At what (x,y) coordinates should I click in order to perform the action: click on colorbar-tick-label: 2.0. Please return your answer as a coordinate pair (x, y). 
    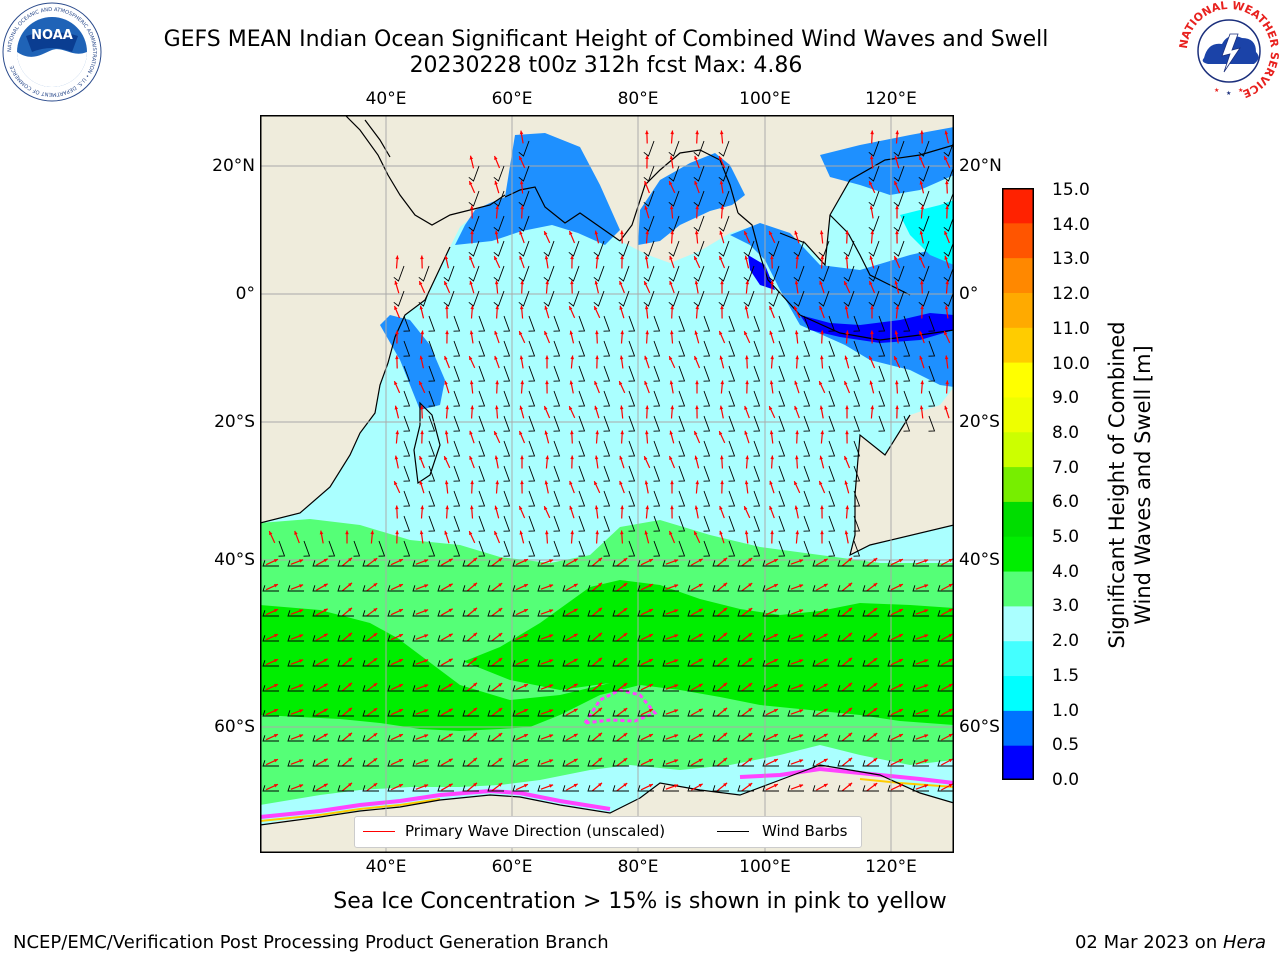
    Looking at the image, I should click on (1066, 641).